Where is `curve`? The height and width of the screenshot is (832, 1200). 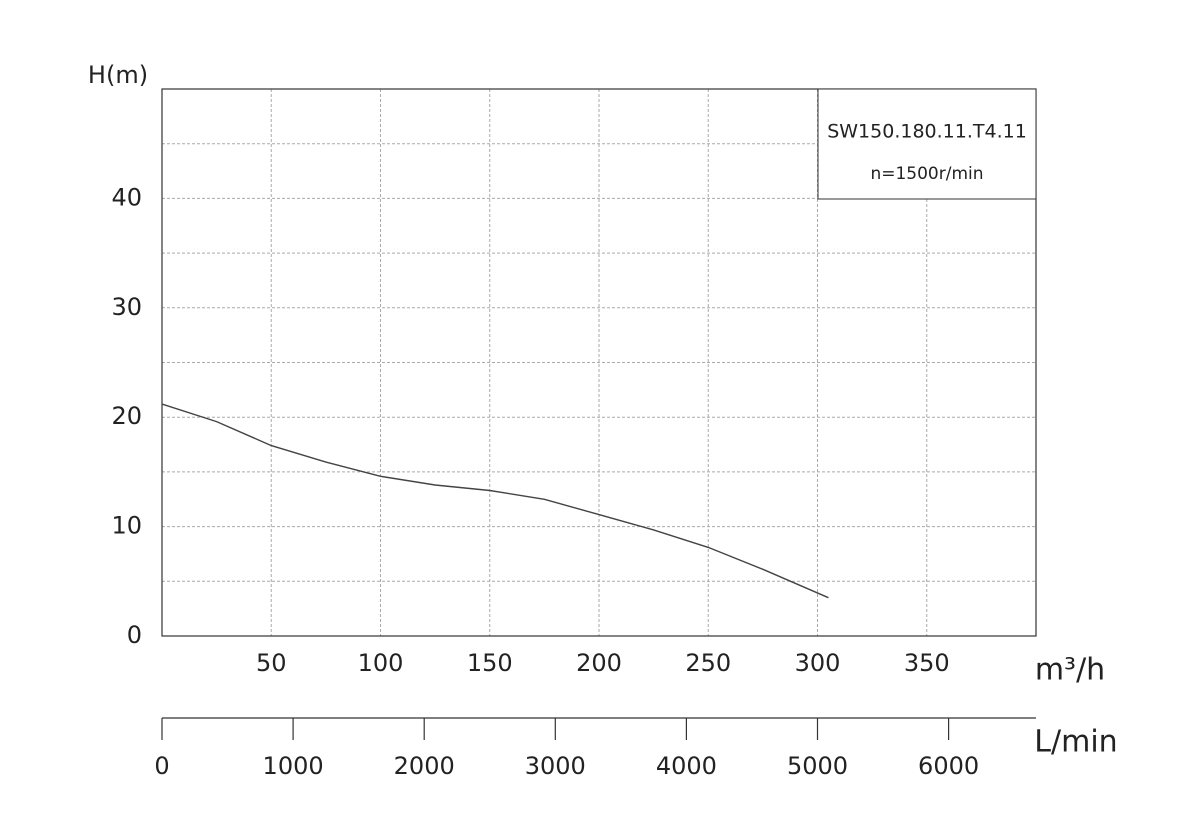
curve is located at coordinates (495, 501).